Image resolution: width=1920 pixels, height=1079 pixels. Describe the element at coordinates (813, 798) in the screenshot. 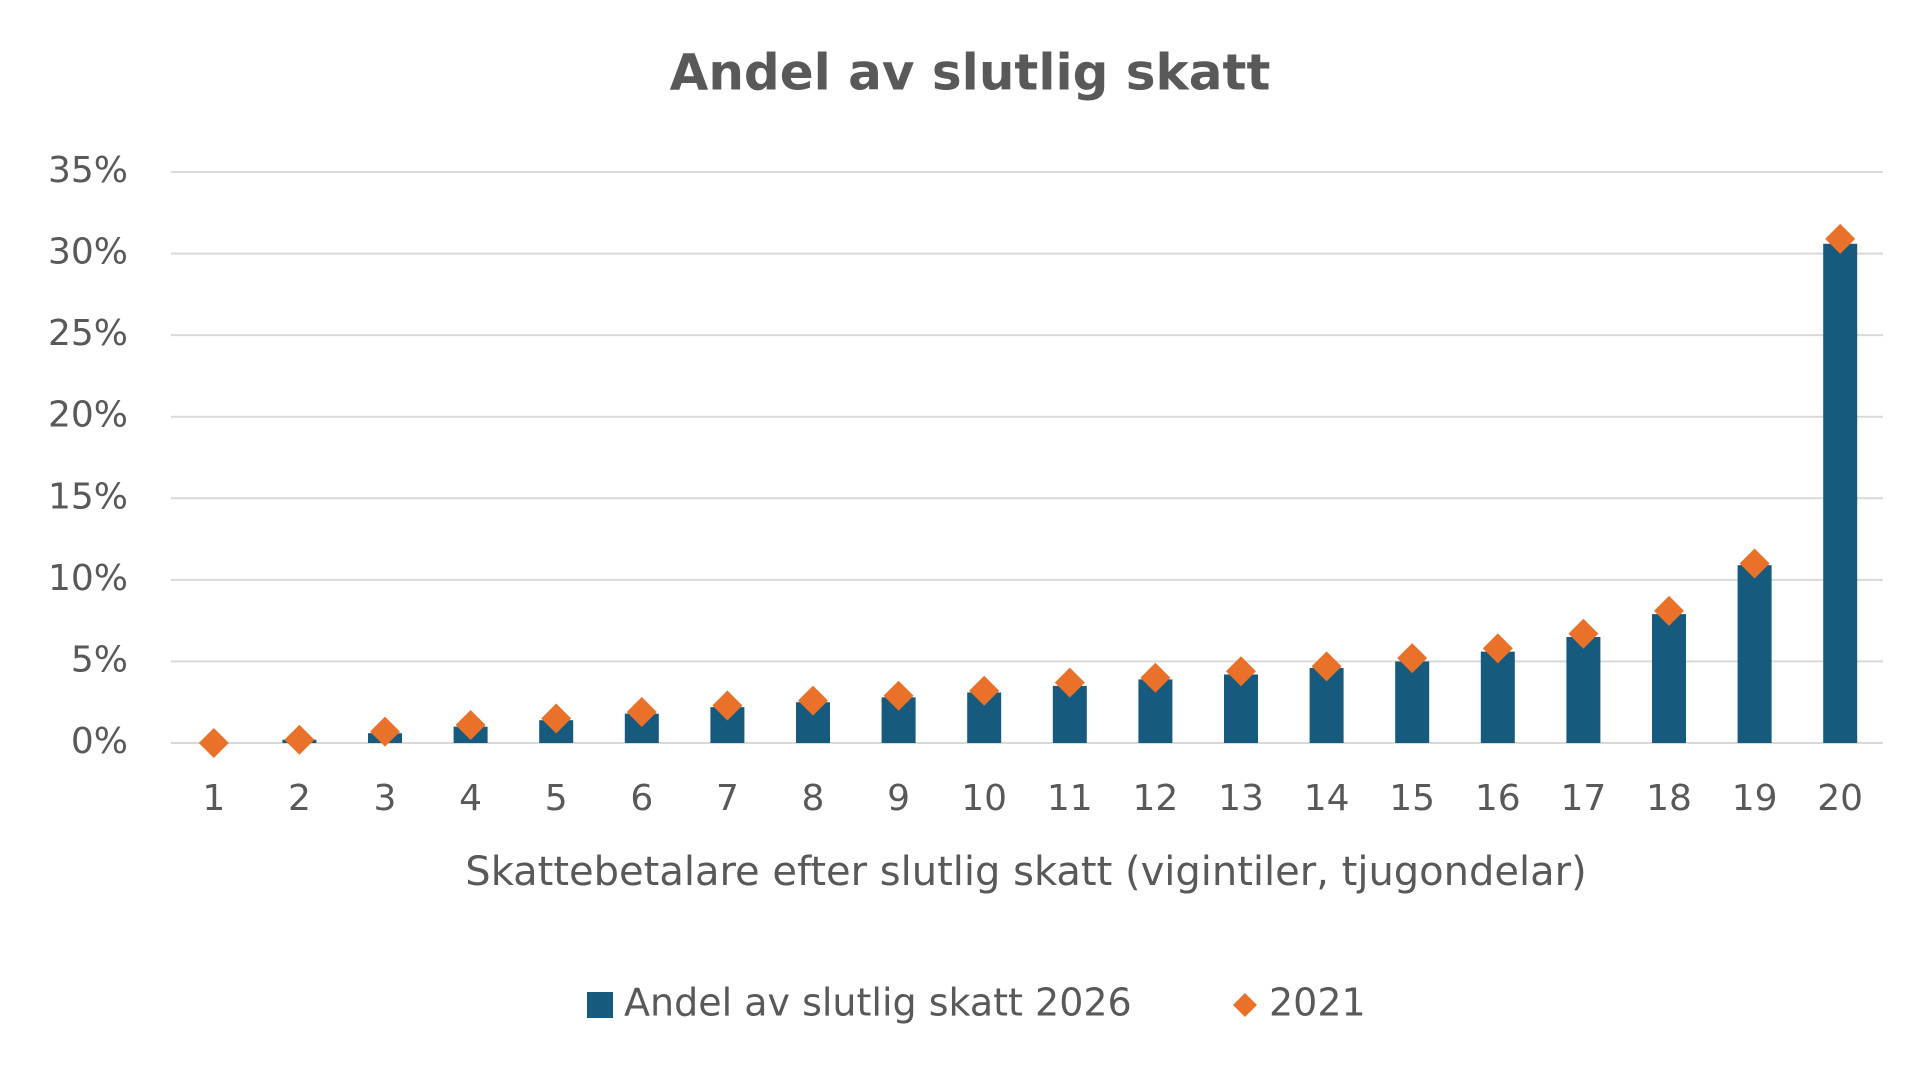

I see `x-tick-label: 8` at that location.